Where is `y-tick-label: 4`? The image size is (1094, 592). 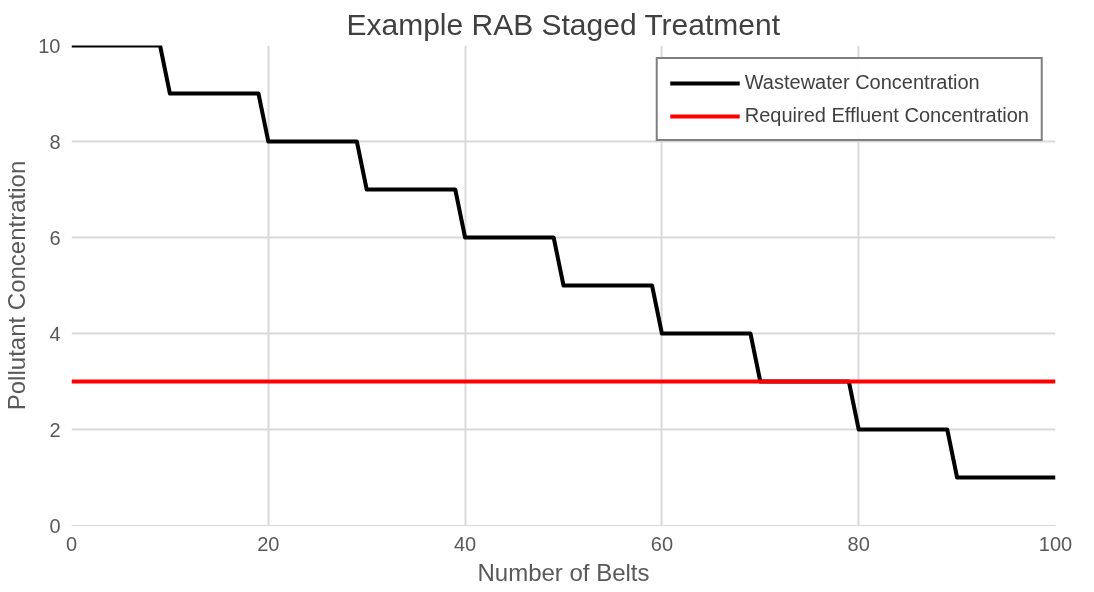
y-tick-label: 4 is located at coordinates (55, 333).